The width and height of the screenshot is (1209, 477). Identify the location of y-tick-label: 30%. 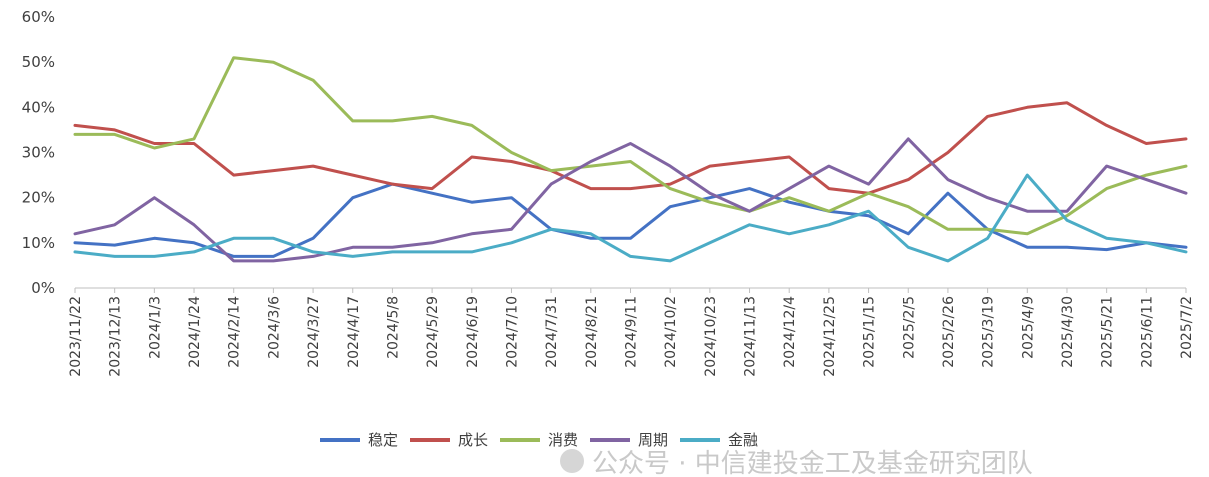
(38, 153).